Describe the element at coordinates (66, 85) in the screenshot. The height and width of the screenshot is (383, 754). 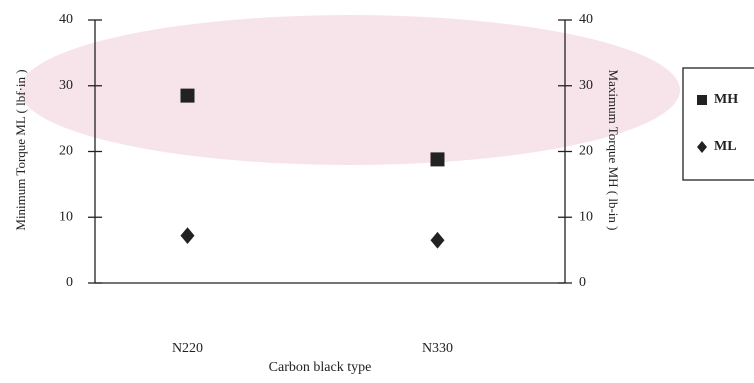
I see `y-tick-label: 30` at that location.